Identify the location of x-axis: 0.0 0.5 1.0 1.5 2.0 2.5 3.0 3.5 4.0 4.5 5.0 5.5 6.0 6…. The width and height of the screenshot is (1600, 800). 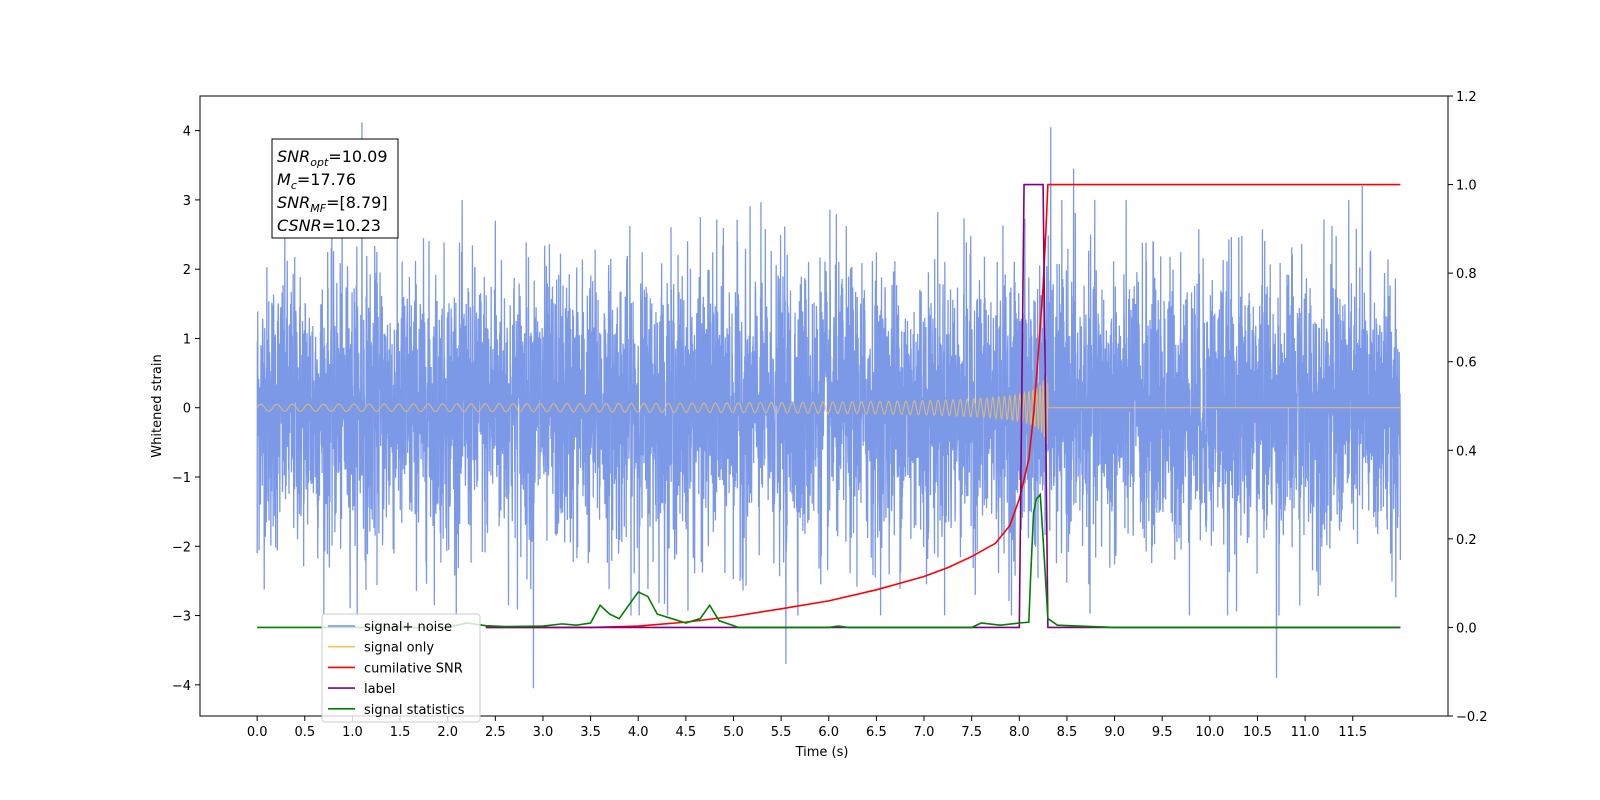
(807, 728).